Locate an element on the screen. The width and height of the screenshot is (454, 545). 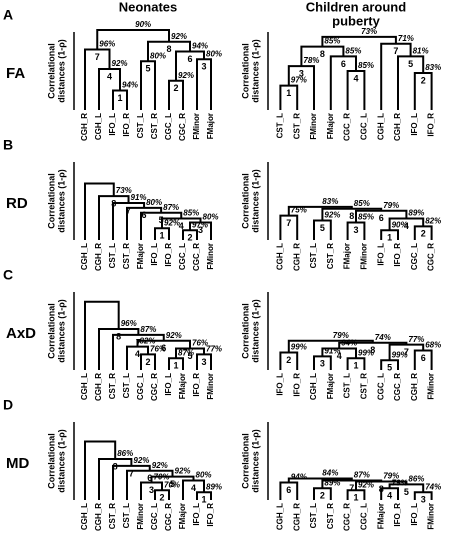
panel-letter: D is located at coordinates (8, 405).